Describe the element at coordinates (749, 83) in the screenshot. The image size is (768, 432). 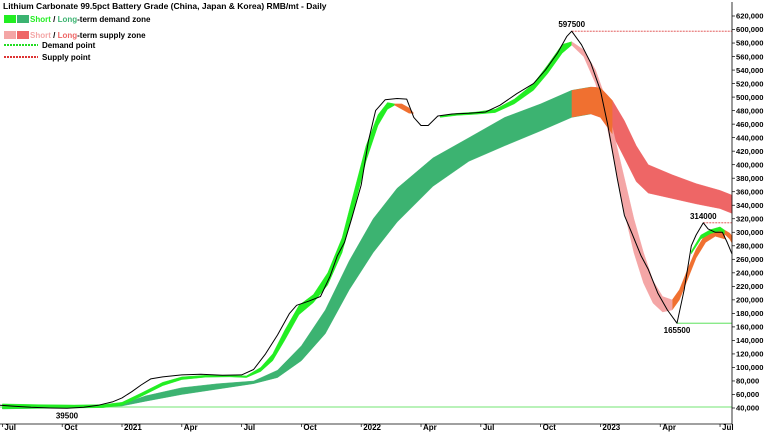
I see `y-tick-label: 520,000` at that location.